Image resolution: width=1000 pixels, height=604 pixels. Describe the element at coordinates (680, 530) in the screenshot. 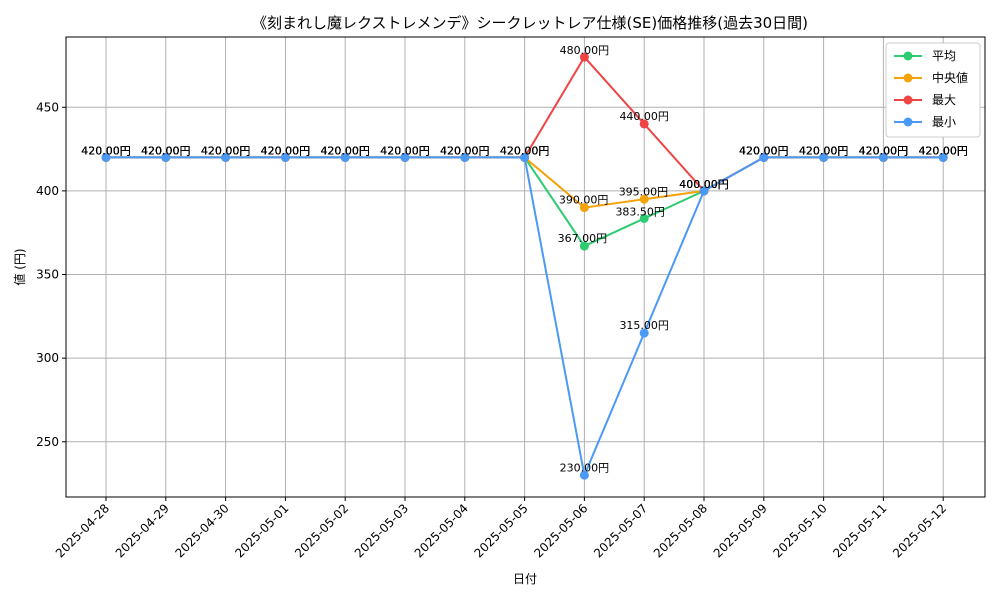

I see `x-tick-label: 2025-05-08` at that location.